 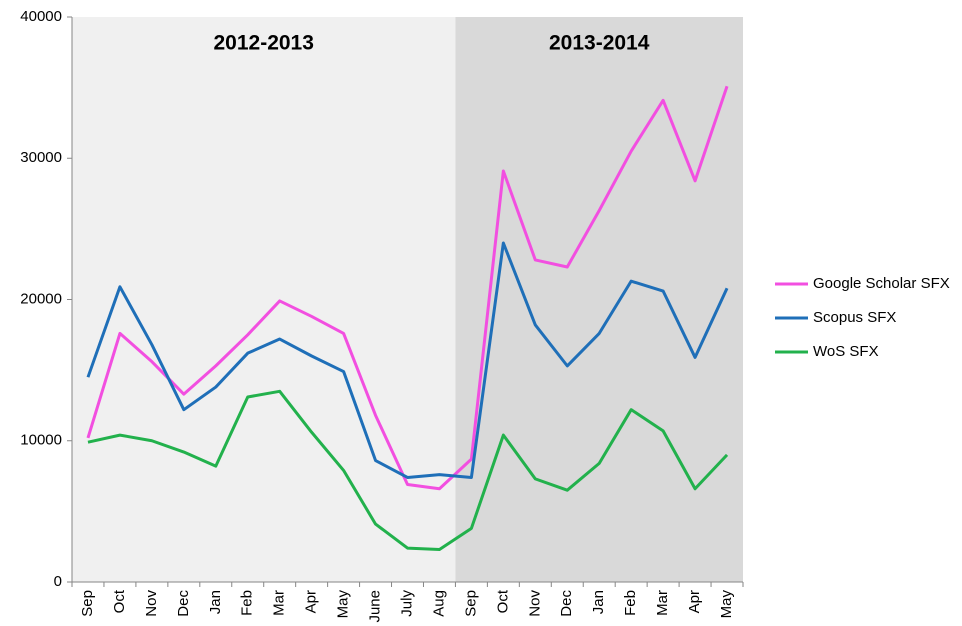 What do you see at coordinates (41, 440) in the screenshot?
I see `y-tick-label: 10000` at bounding box center [41, 440].